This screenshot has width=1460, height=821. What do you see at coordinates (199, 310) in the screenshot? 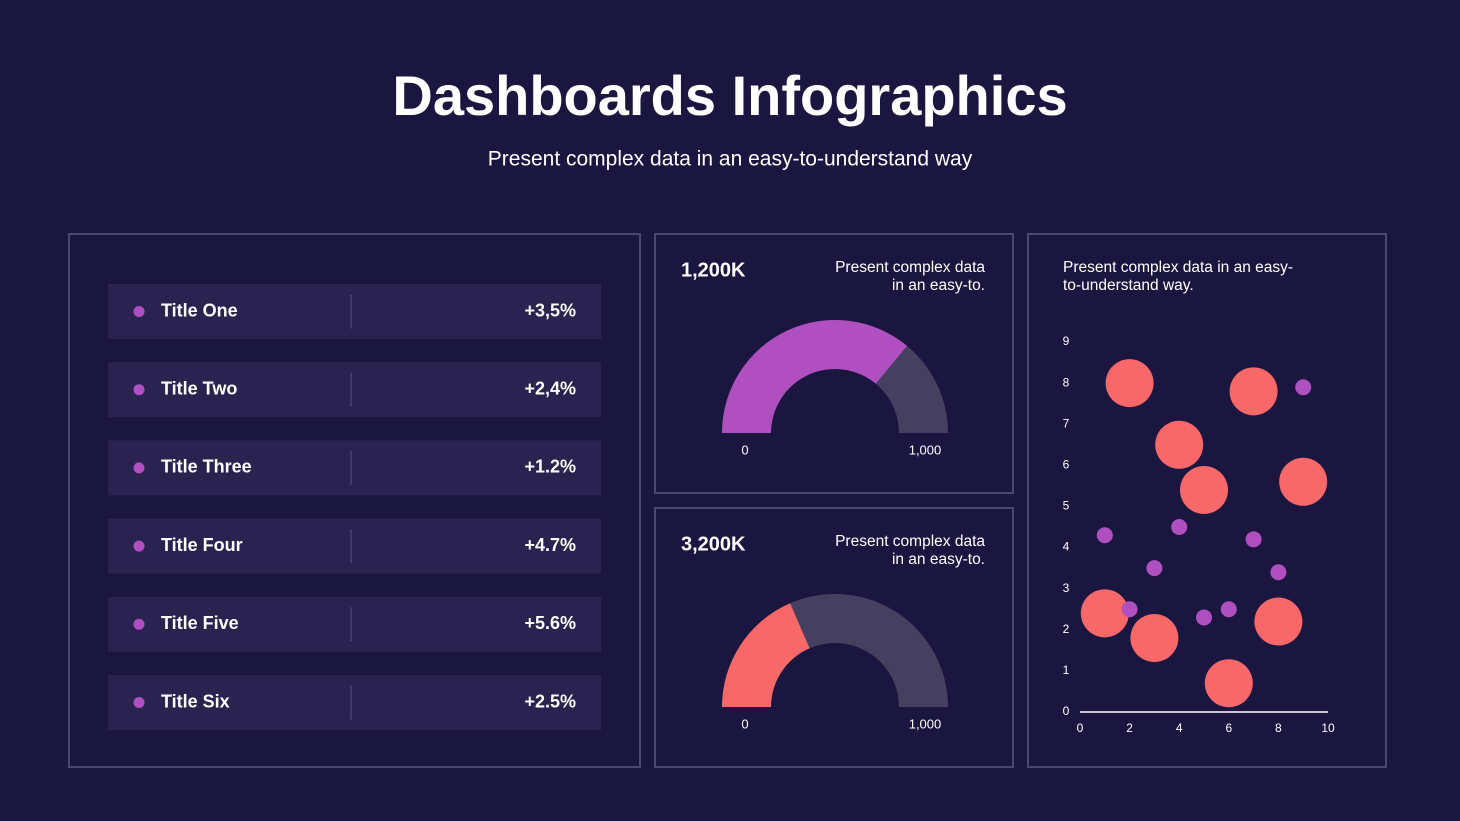
I see `row-title: Title One` at bounding box center [199, 310].